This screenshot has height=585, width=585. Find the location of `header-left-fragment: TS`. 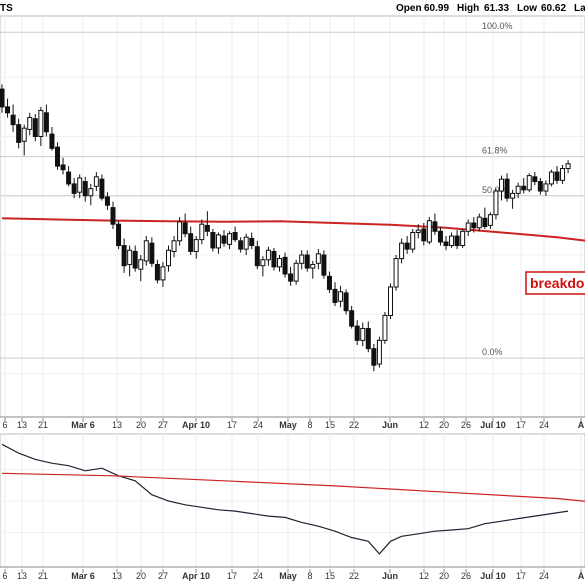

header-left-fragment: TS is located at coordinates (6, 8).